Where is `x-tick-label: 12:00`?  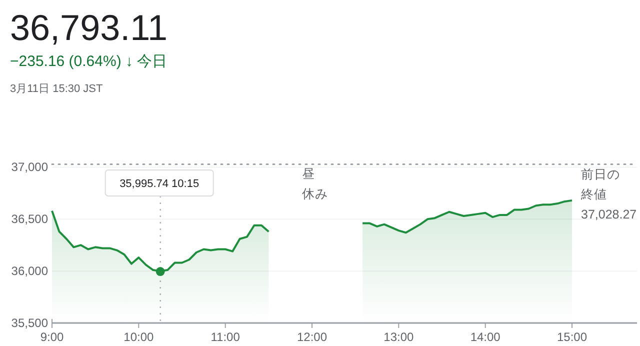 x-tick-label: 12:00 is located at coordinates (312, 337).